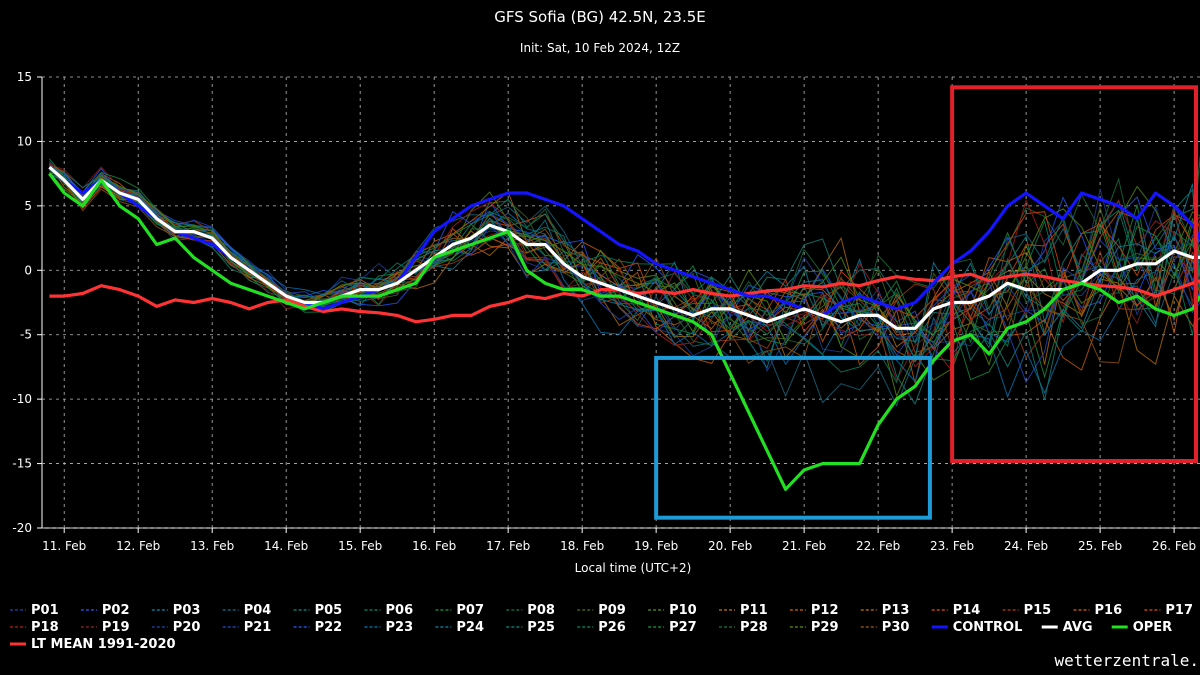 This screenshot has height=675, width=1200. What do you see at coordinates (24, 141) in the screenshot?
I see `y-tick-label: 10` at bounding box center [24, 141].